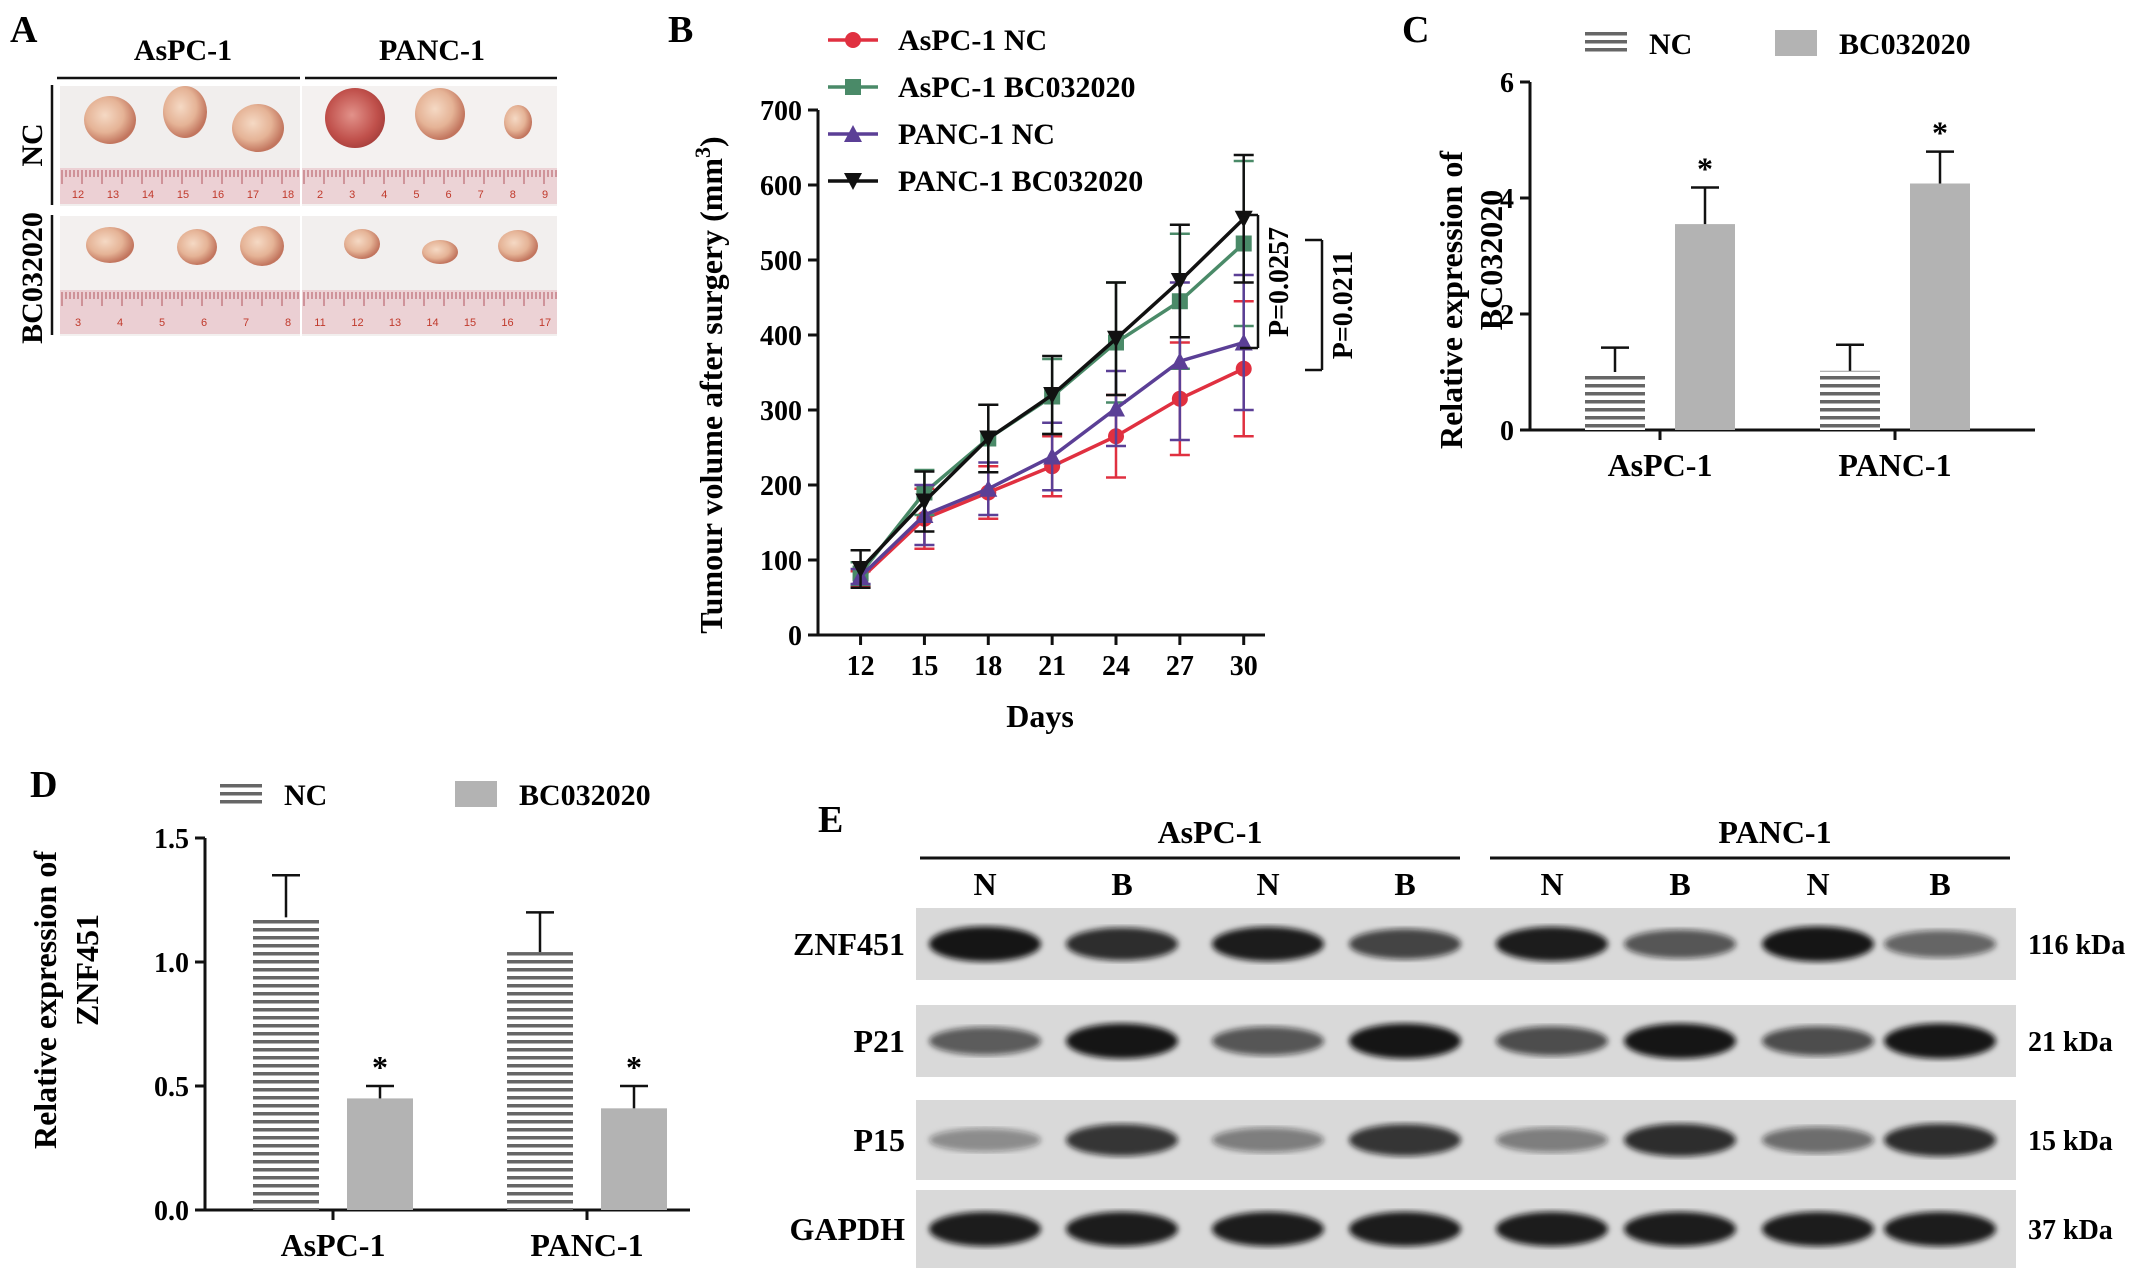 The image size is (2150, 1279). Describe the element at coordinates (879, 1041) in the screenshot. I see `blot-protein-label: P21` at that location.